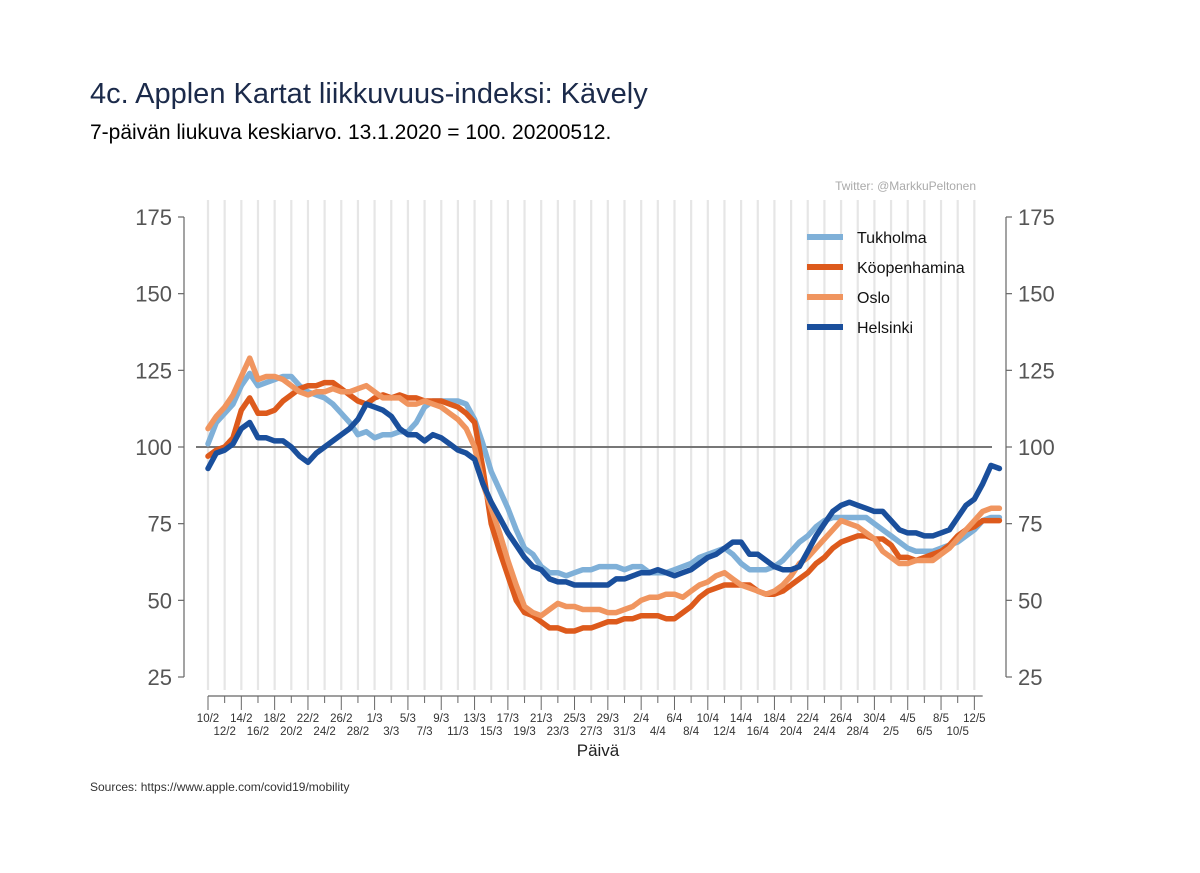 The width and height of the screenshot is (1200, 873). I want to click on y-tick-label-right: 25, so click(1030, 677).